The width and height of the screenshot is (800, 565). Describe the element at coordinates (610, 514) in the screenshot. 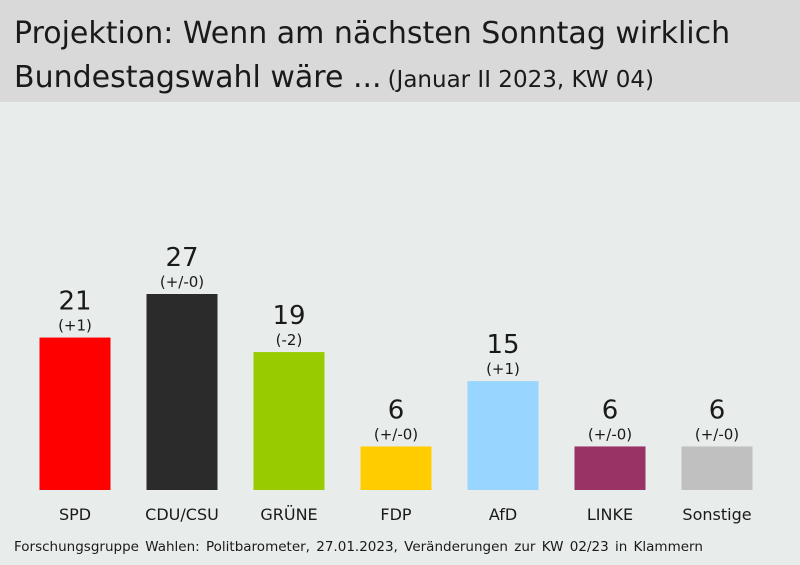

I see `category-label-linke: LINKE` at that location.